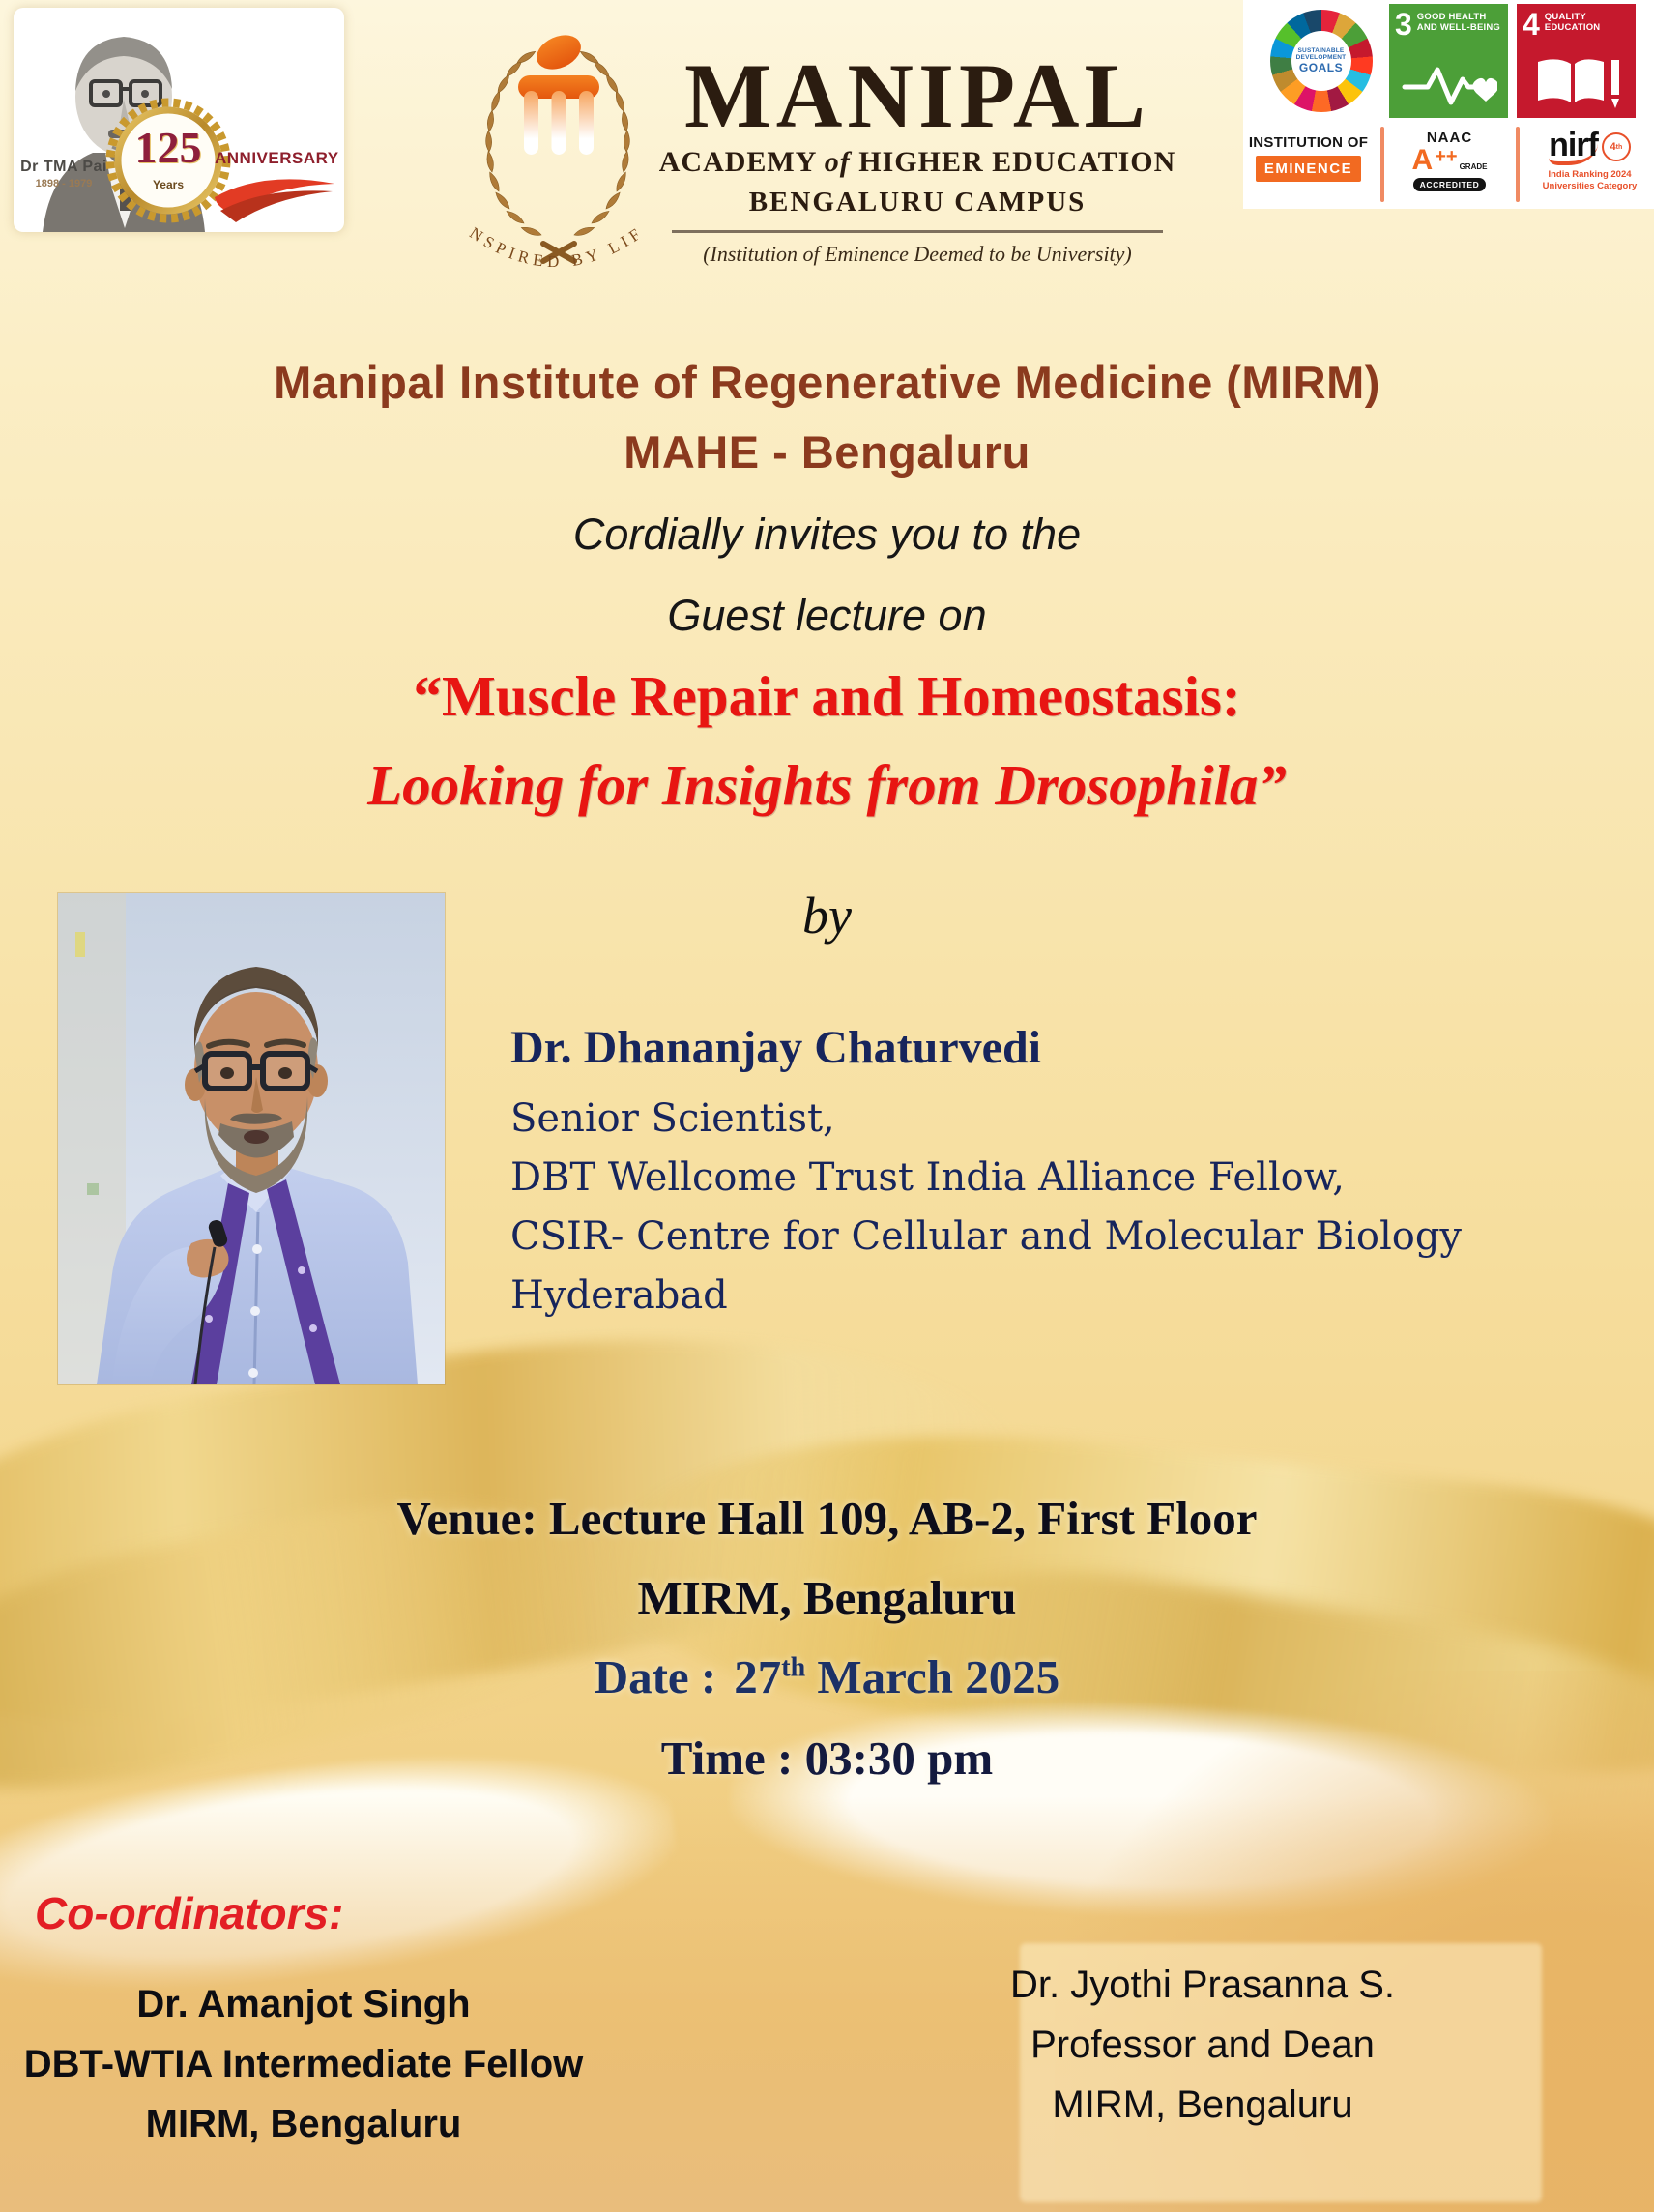 The image size is (1654, 2212). Describe the element at coordinates (1321, 67) in the screenshot. I see `sdg-wheel-line3: GOALS` at that location.